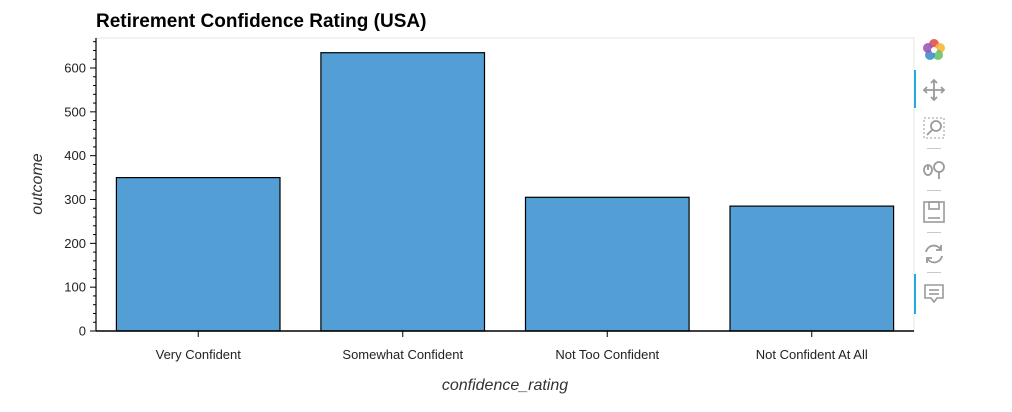 The width and height of the screenshot is (1012, 412). What do you see at coordinates (198, 254) in the screenshot?
I see `bar-very-confident` at bounding box center [198, 254].